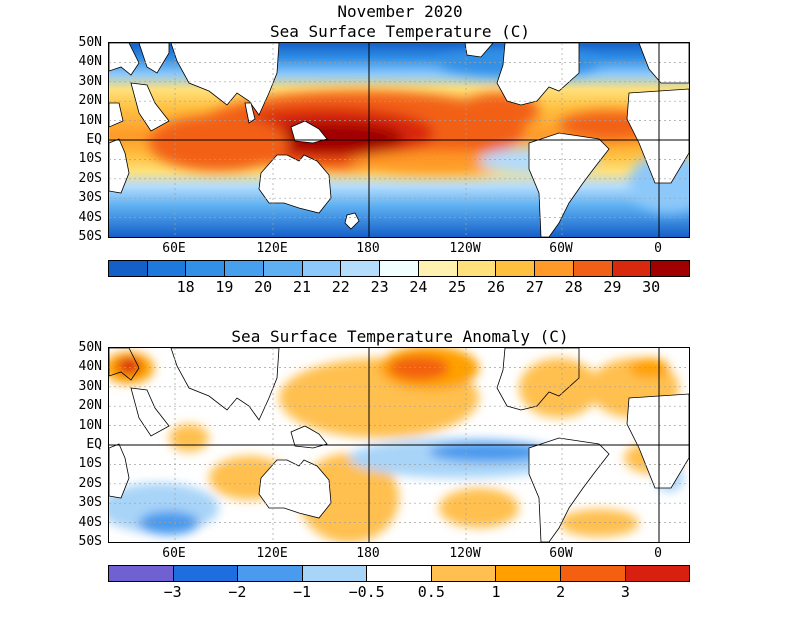  Describe the element at coordinates (185, 287) in the screenshot. I see `colorbar-label: 18` at that location.